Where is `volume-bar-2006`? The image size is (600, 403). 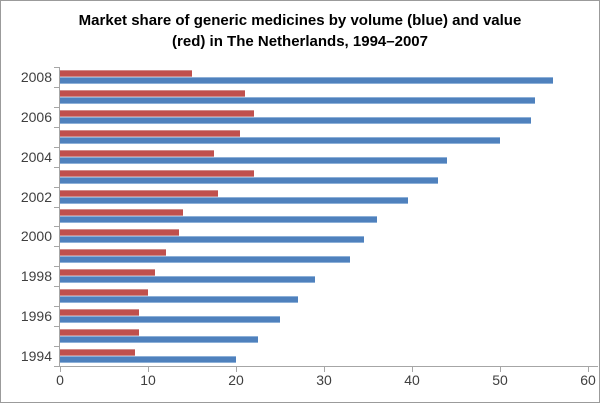 volume-bar-2006 is located at coordinates (295, 120).